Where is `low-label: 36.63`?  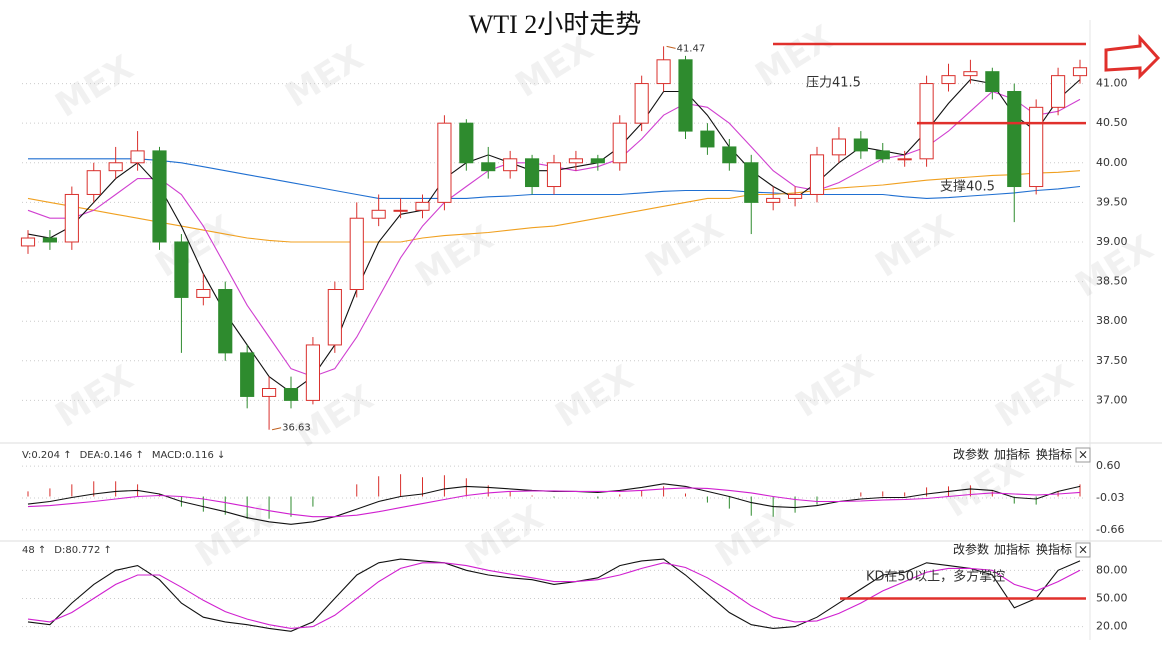 low-label: 36.63 is located at coordinates (296, 428).